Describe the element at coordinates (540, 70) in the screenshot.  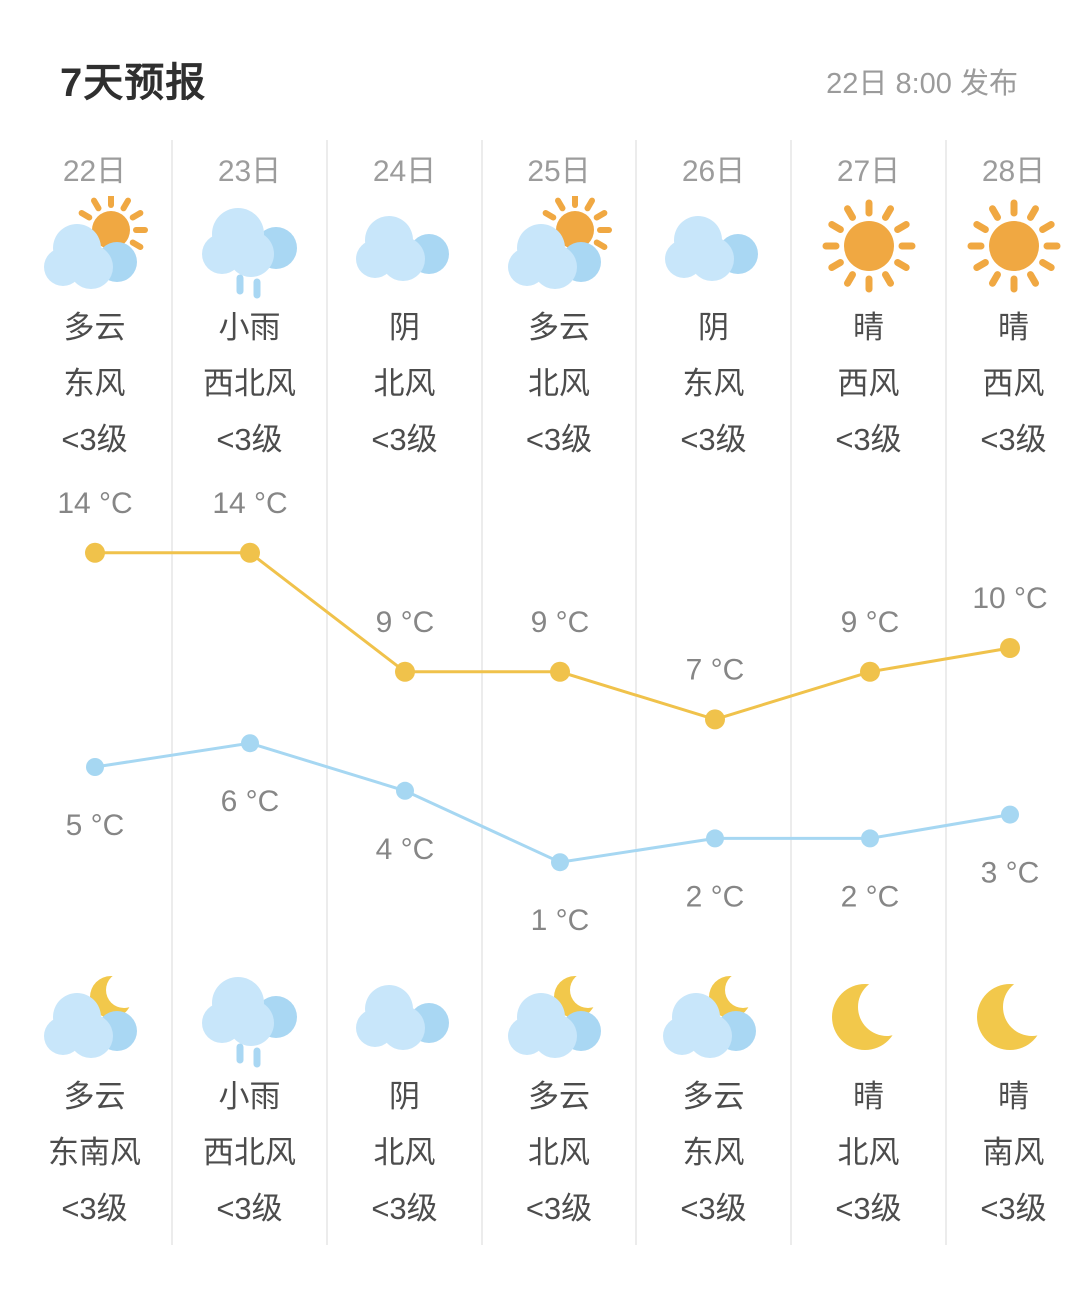
I see `header: 7天预报 22日 8:00 发布` at that location.